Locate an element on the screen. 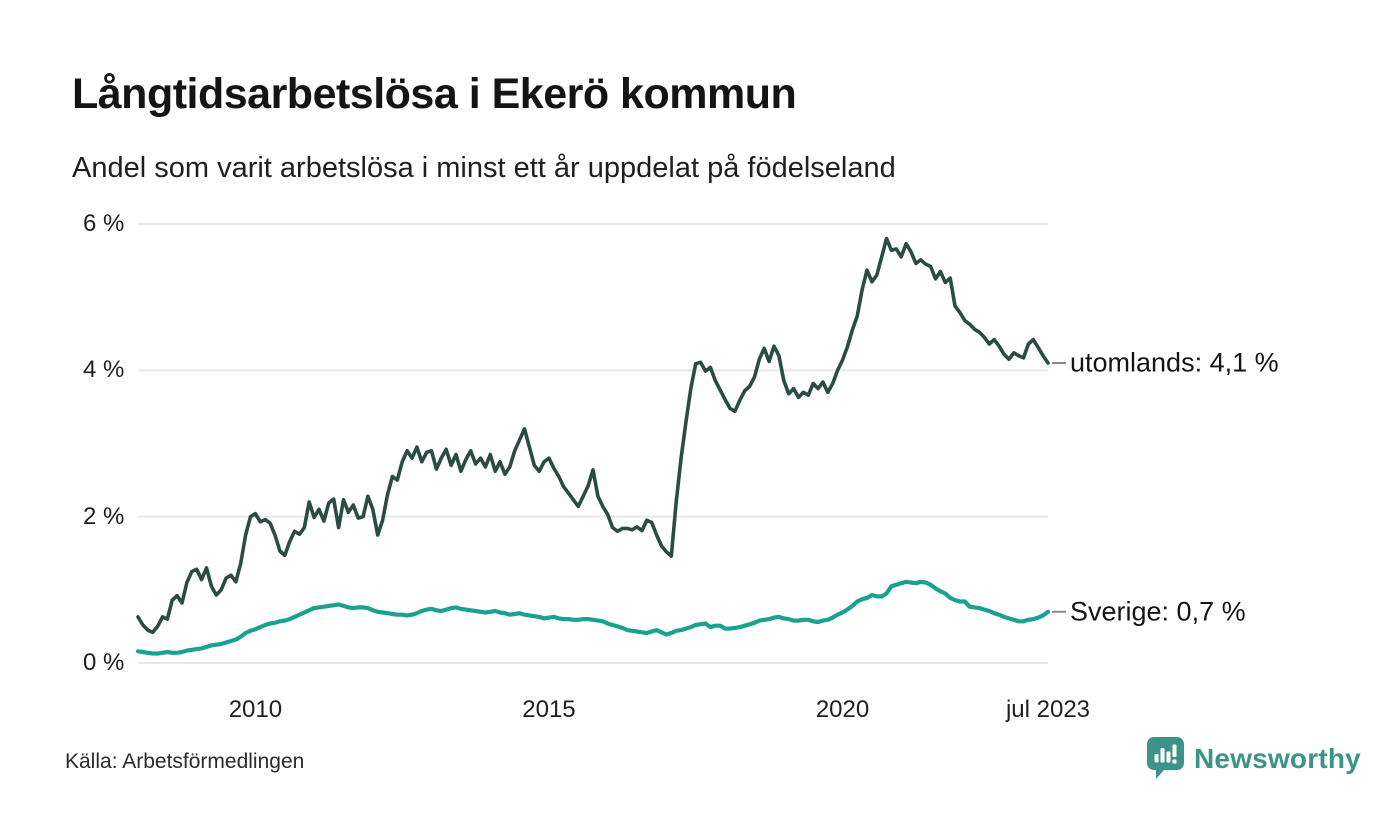  y-tick-label: 0 % is located at coordinates (104, 662).